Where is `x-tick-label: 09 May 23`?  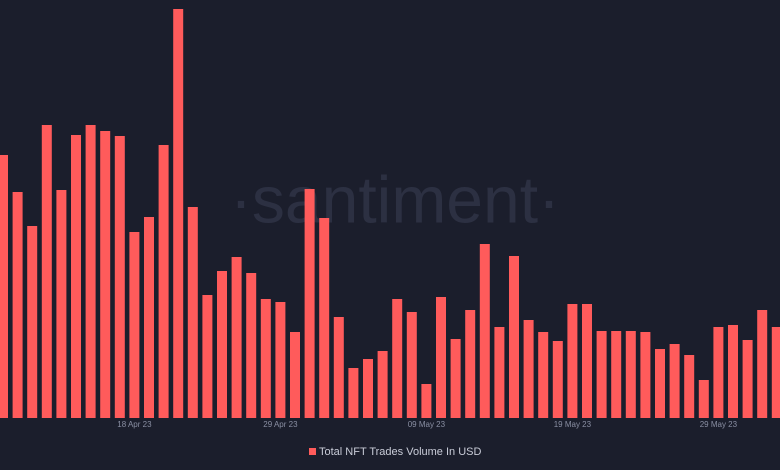
x-tick-label: 09 May 23 is located at coordinates (427, 424).